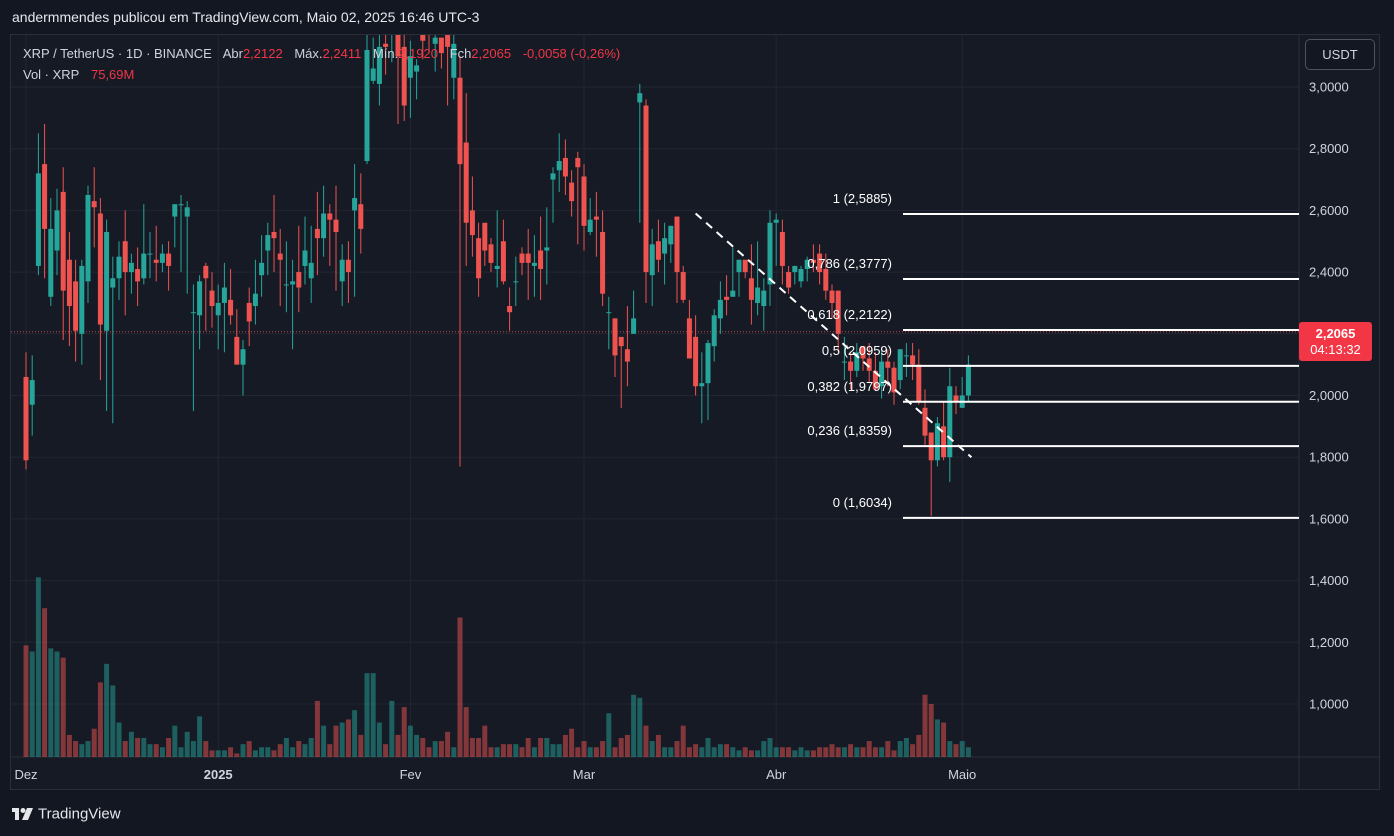 The width and height of the screenshot is (1394, 836). What do you see at coordinates (460, 53) in the screenshot?
I see `close-label: Fch` at bounding box center [460, 53].